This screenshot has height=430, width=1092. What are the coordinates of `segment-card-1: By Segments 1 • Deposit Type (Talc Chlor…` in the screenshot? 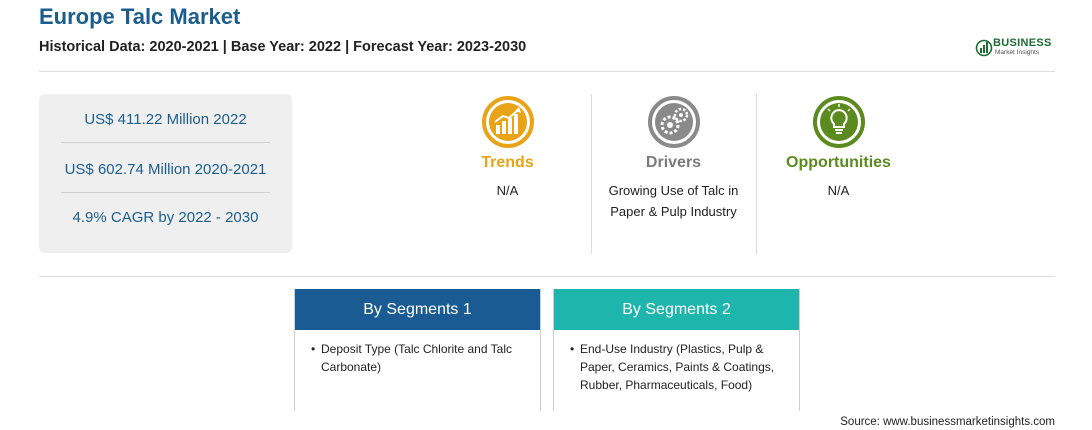 It's located at (417, 350).